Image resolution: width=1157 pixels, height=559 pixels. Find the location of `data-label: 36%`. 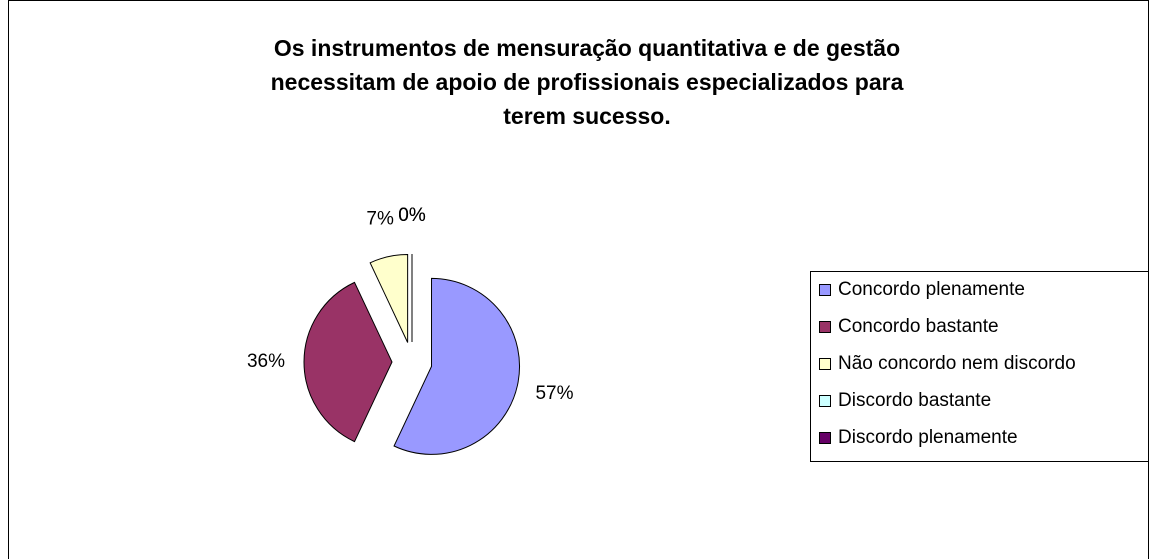

data-label: 36% is located at coordinates (266, 361).